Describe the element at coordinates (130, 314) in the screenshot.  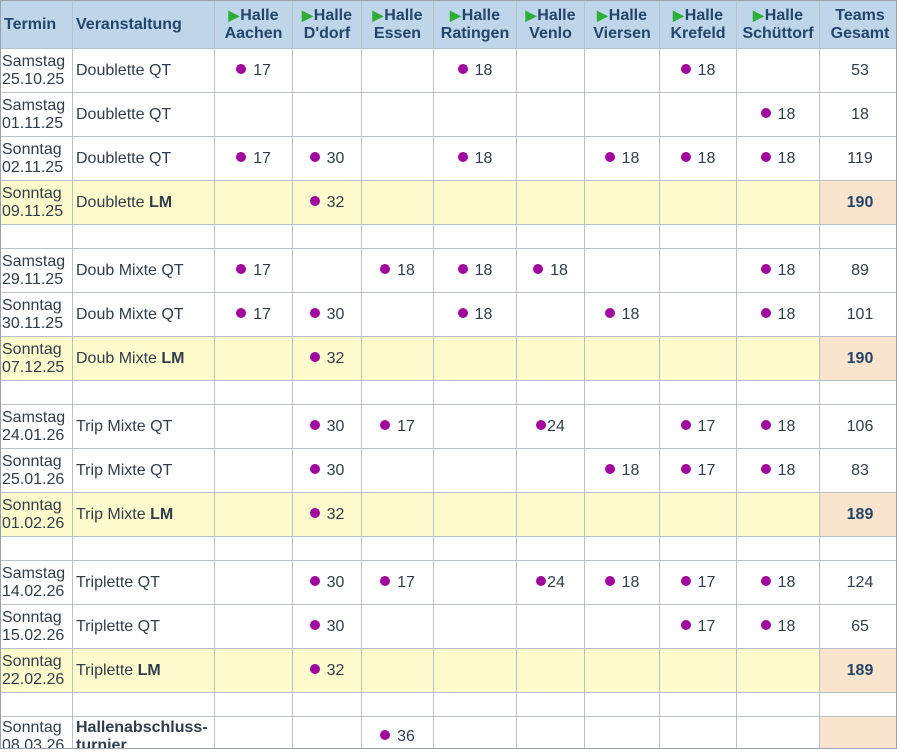
I see `event-name: Doub Mixte QT` at that location.